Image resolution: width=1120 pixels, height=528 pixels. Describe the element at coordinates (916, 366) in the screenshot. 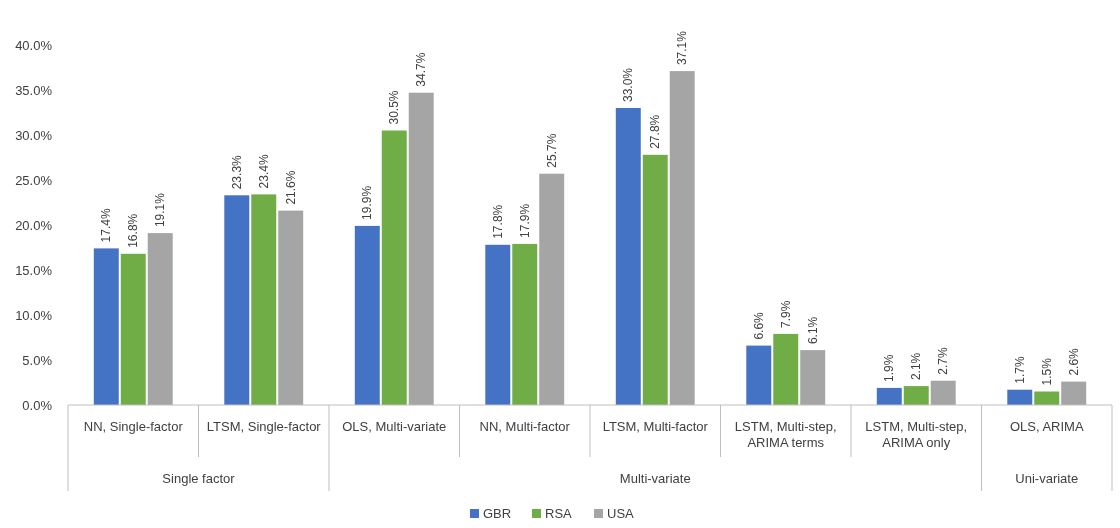

I see `data-label: 2.1%` at that location.